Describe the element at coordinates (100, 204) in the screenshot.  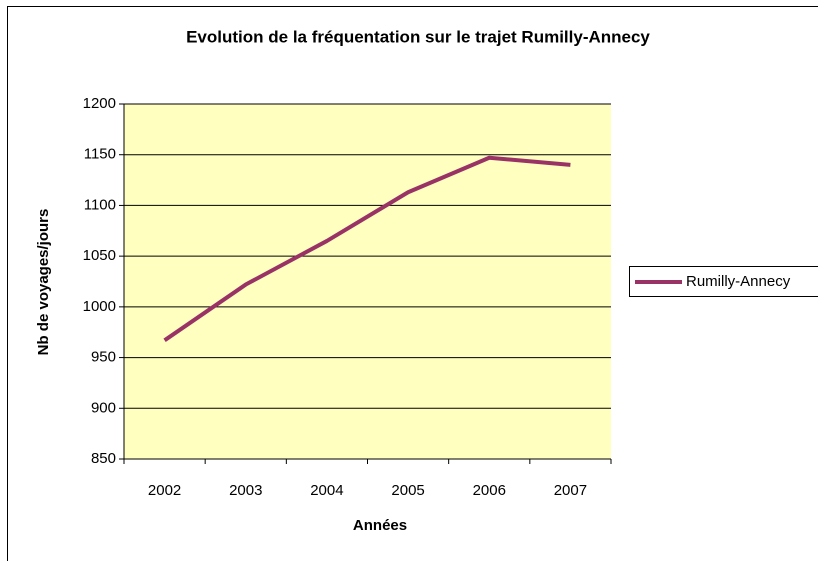
I see `y-tick-label: 1100` at that location.